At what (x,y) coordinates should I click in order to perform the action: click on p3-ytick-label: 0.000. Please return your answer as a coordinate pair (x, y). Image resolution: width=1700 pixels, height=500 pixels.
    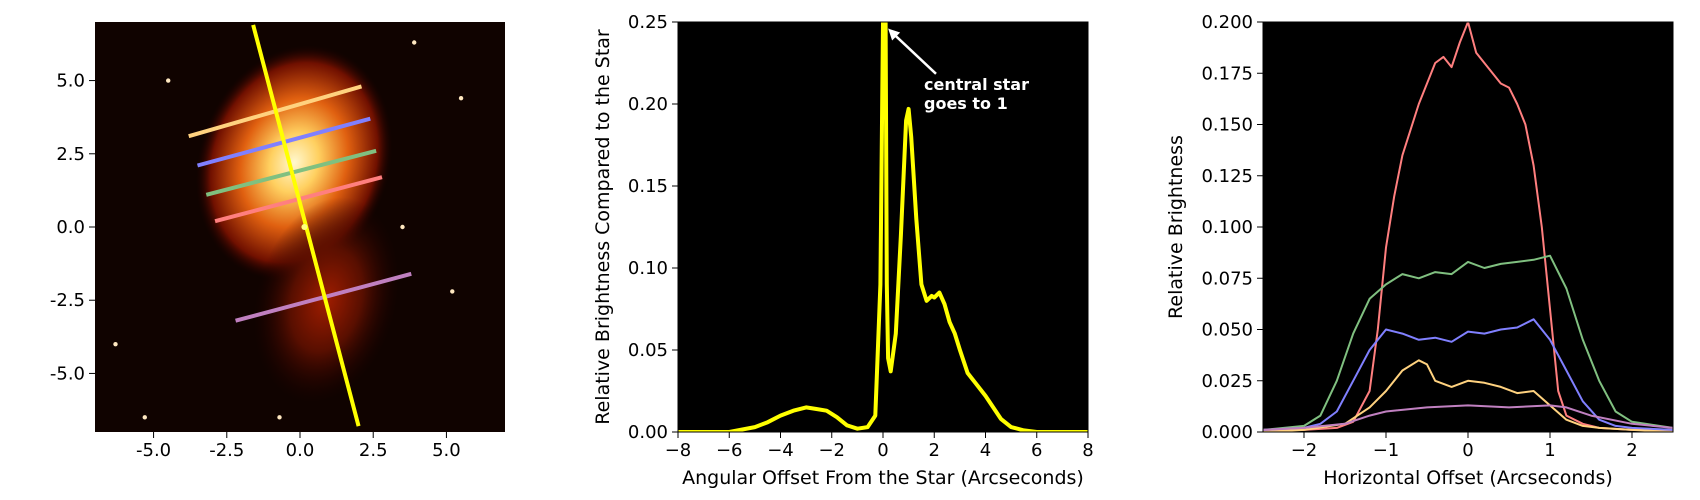
    Looking at the image, I should click on (1227, 432).